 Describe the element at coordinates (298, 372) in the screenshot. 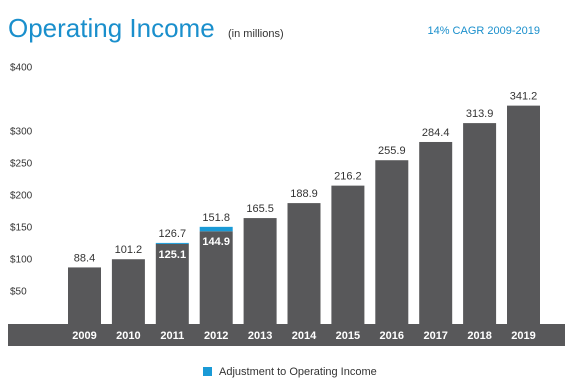

I see `legend-label: Adjustment to Operating Income` at that location.